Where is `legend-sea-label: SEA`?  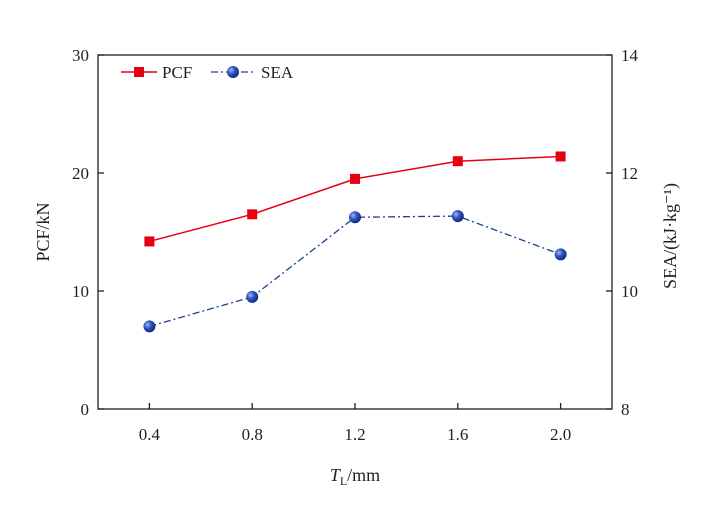
legend-sea-label: SEA is located at coordinates (277, 72).